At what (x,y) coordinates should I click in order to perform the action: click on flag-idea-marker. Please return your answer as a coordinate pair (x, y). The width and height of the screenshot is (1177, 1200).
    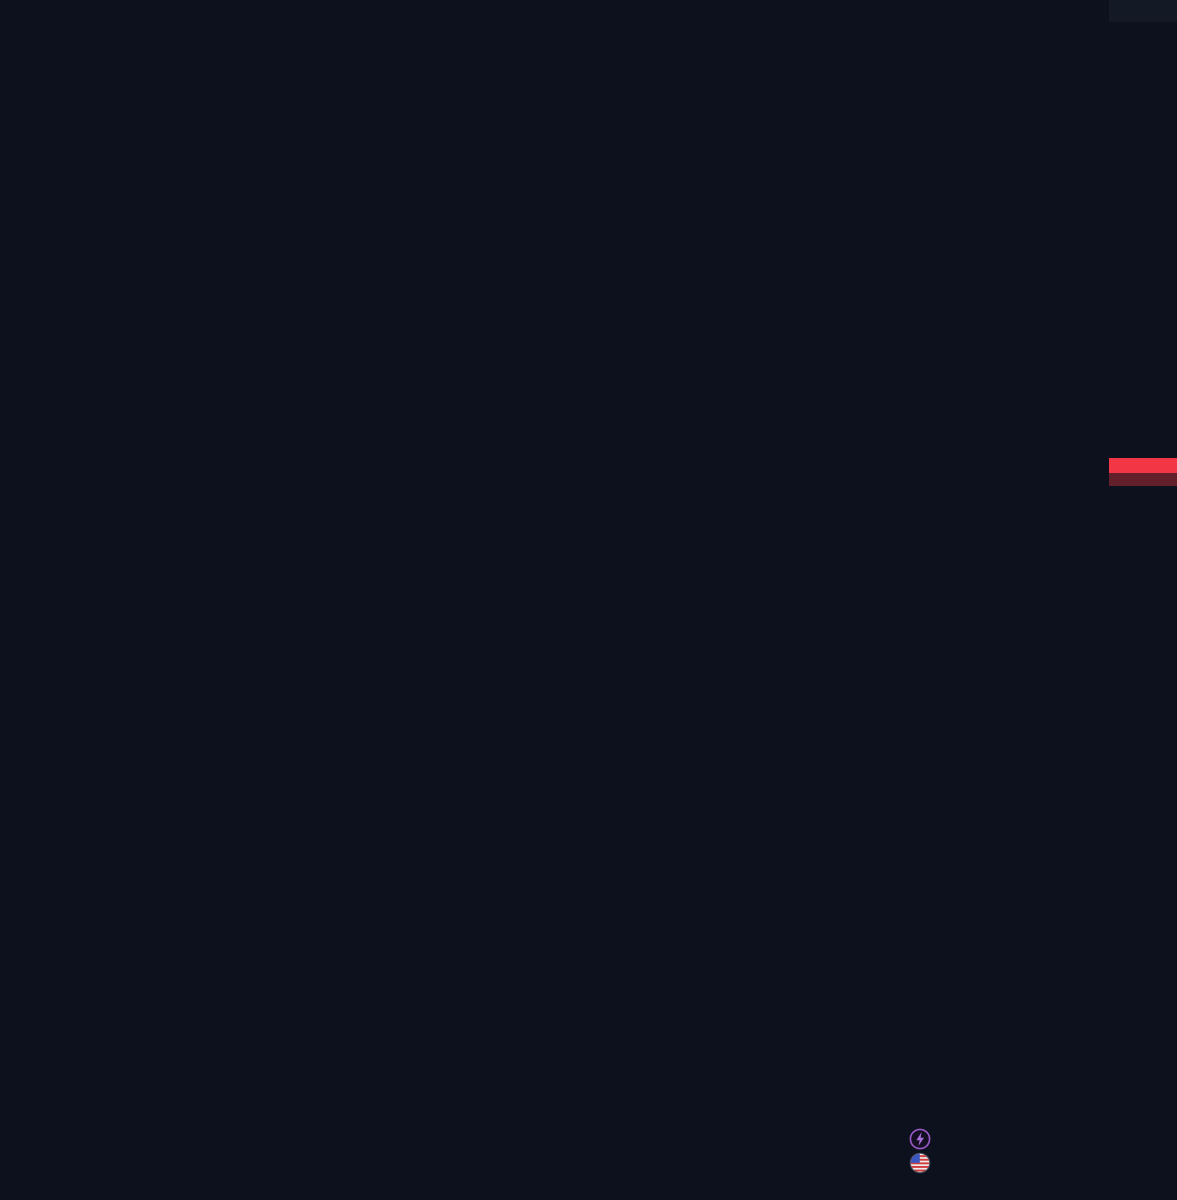
    Looking at the image, I should click on (920, 1163).